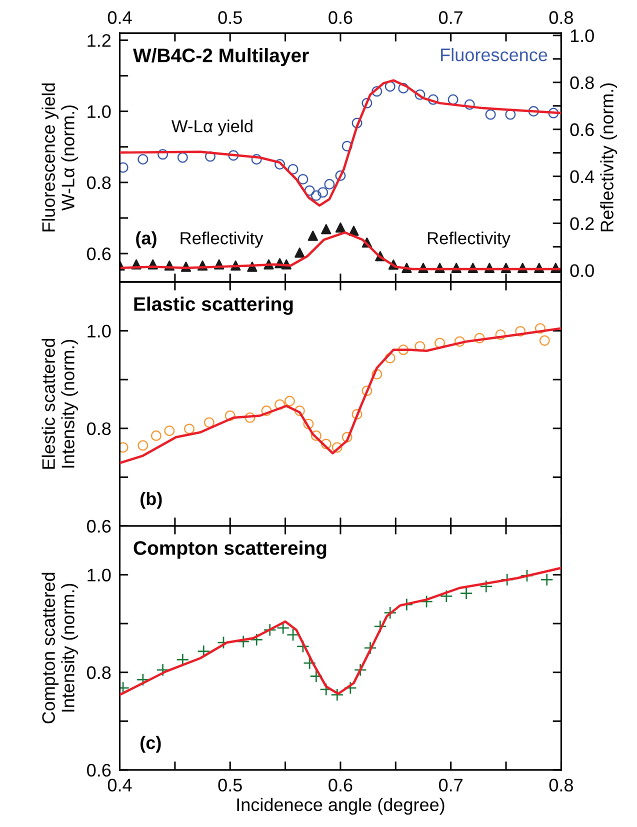  Describe the element at coordinates (582, 129) in the screenshot. I see `y2-tick-label: 0.6` at that location.